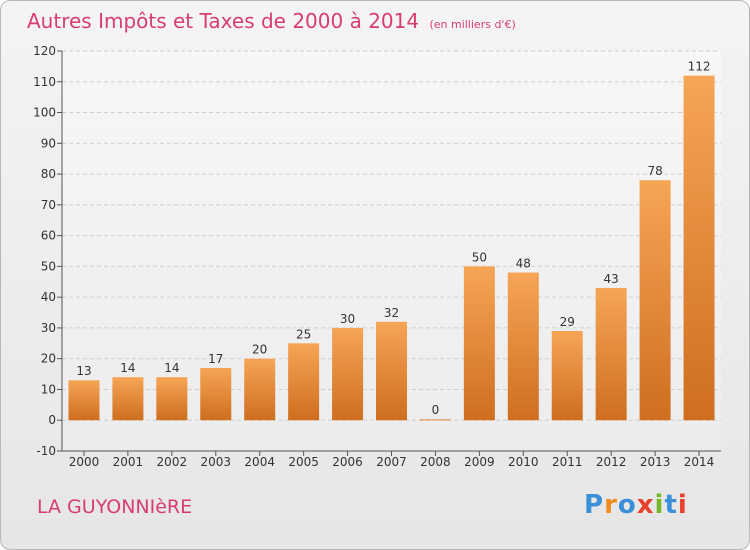 This screenshot has height=550, width=750. What do you see at coordinates (259, 462) in the screenshot?
I see `x-tick-label: 2004` at bounding box center [259, 462].